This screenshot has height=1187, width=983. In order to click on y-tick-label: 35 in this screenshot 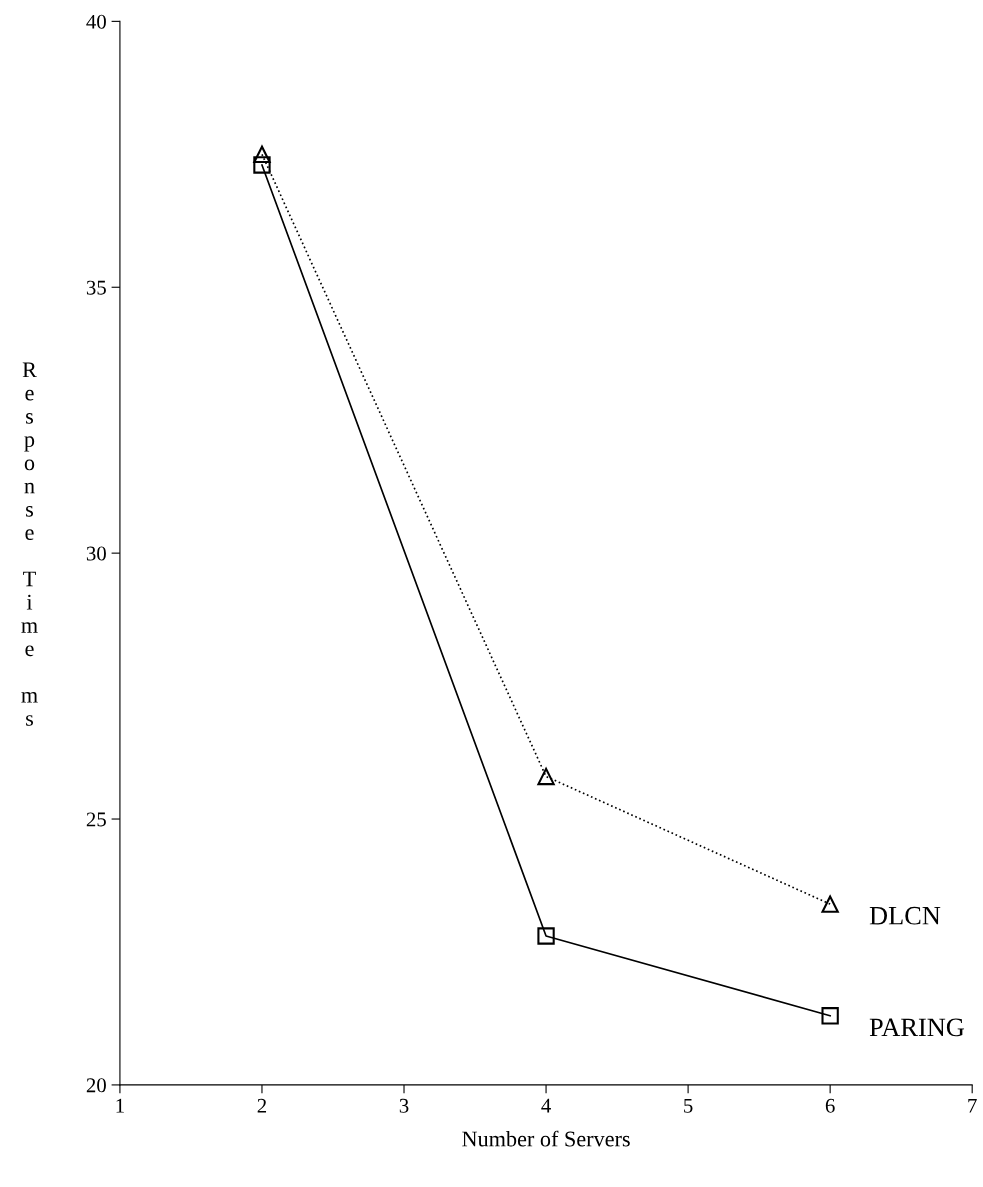, I will do `click(96, 287)`.